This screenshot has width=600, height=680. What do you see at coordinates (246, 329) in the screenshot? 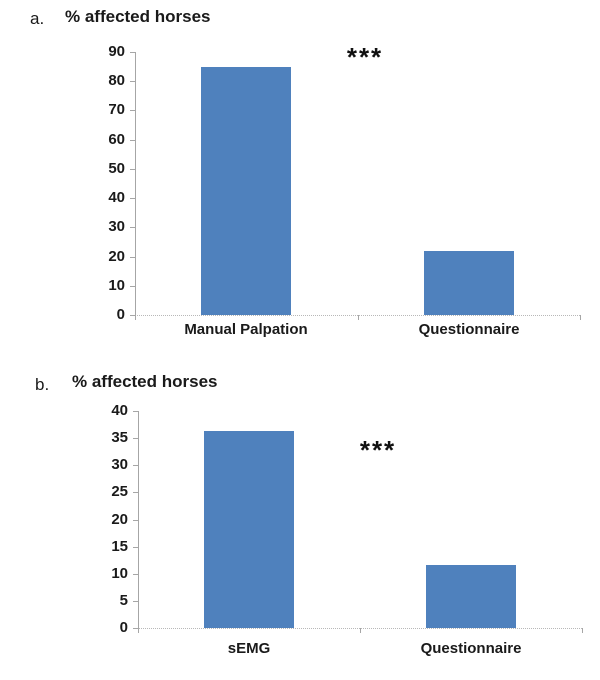
I see `x-category-label-manual-palpation: Manual Palpation` at bounding box center [246, 329].